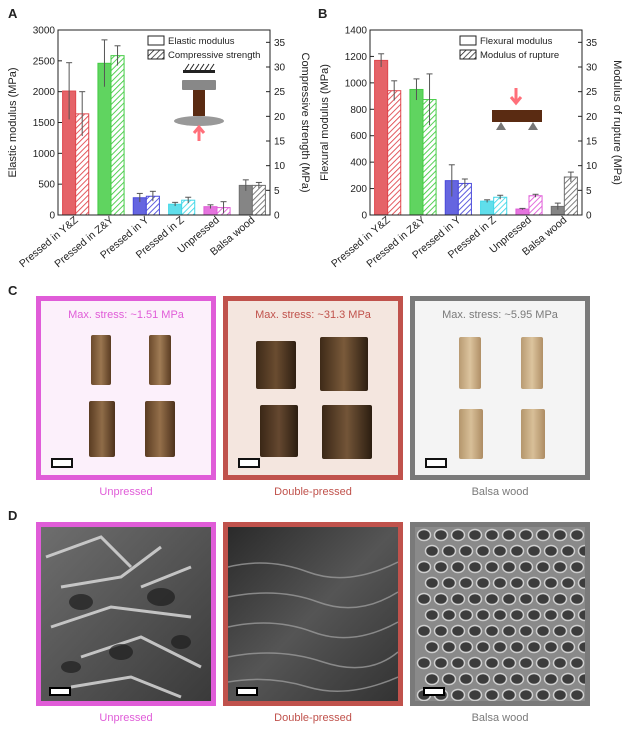 The image size is (624, 734). Describe the element at coordinates (126, 492) in the screenshot. I see `photo-caption-unpressed: Unpressed` at that location.